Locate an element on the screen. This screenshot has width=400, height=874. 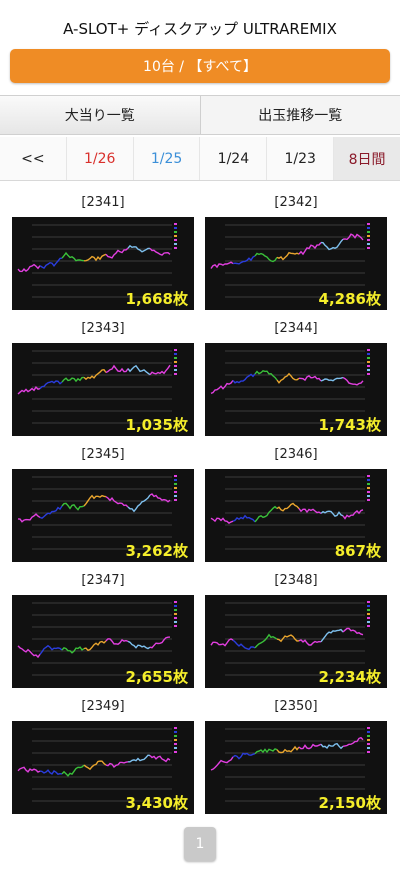
coin-count: 1,743枚 is located at coordinates (349, 425).